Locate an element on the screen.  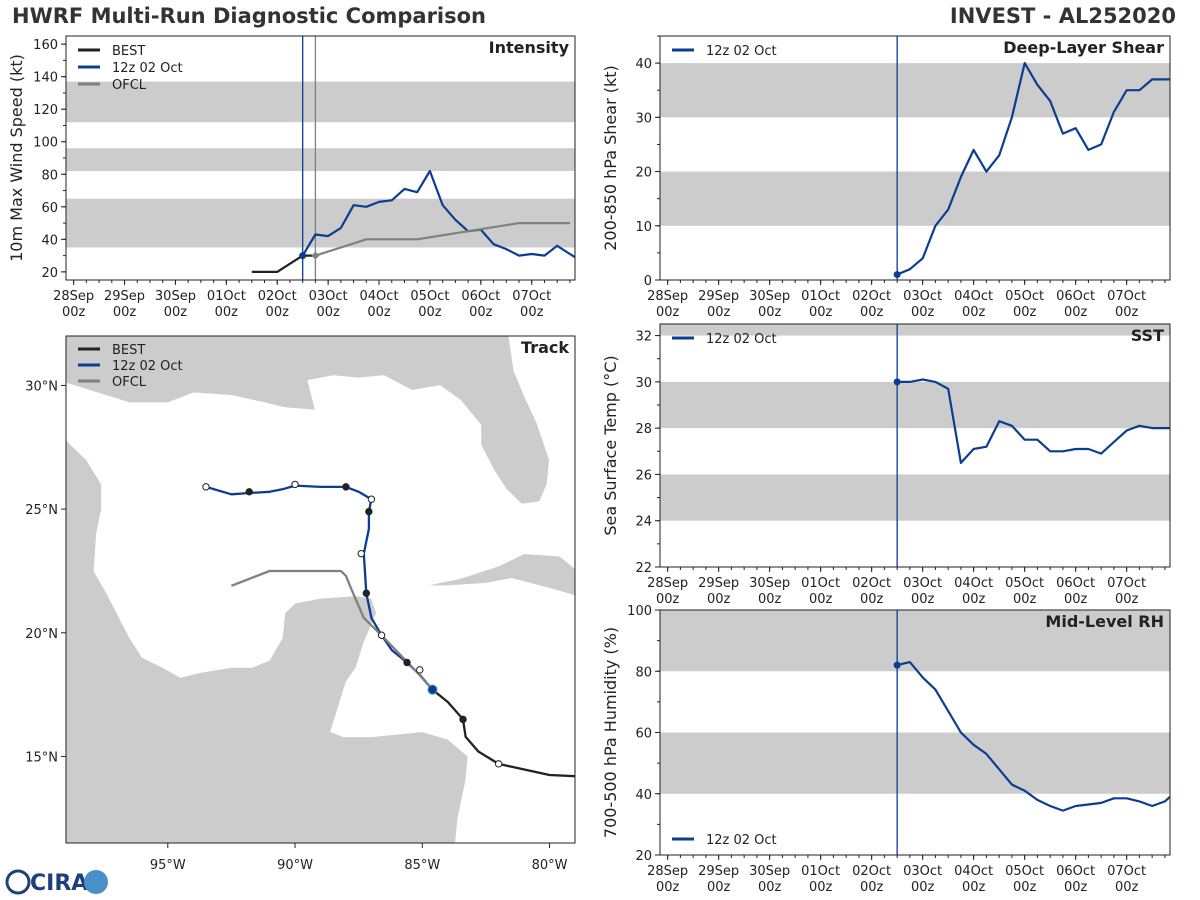
sst-ylabel: Sea Surface Temp (°C) is located at coordinates (610, 445).